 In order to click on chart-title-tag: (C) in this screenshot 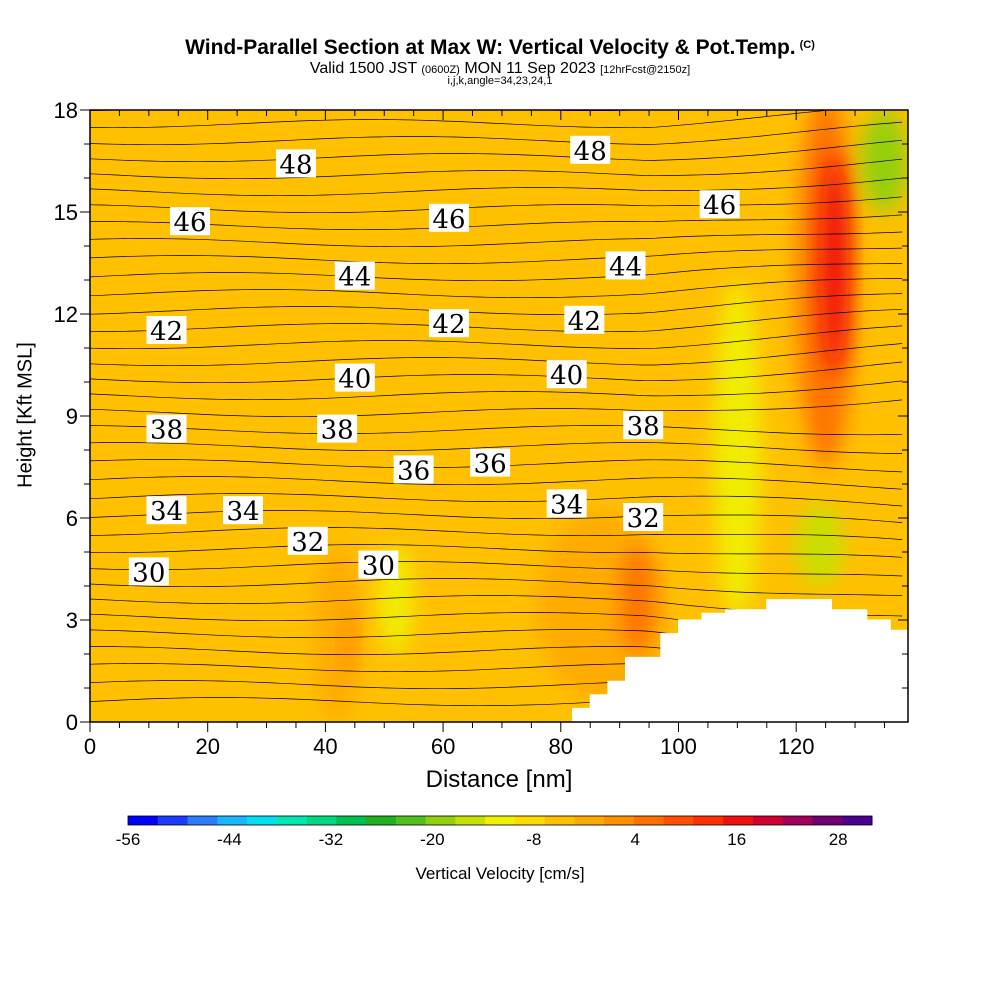, I will do `click(807, 45)`.